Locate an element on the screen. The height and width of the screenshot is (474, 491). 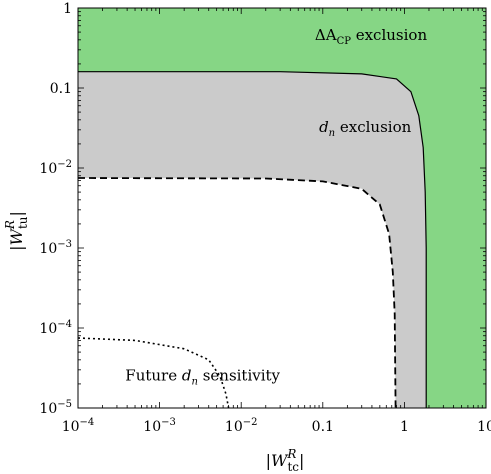
y-axis-label-main: |WRtu| is located at coordinates (16, 231).